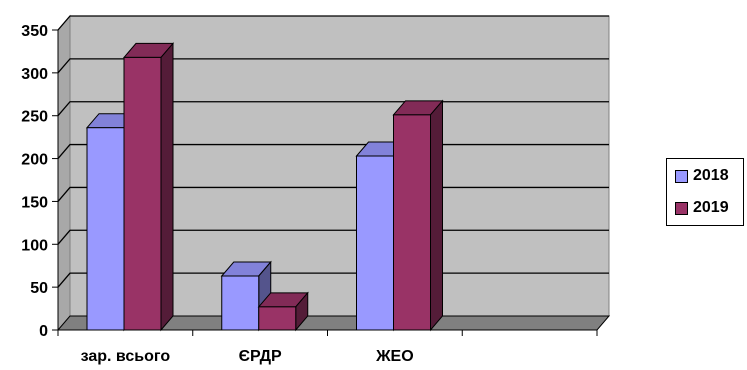  I want to click on y-axis-ticks: 0 50 100 150 200 250 300 350, so click(39, 181).